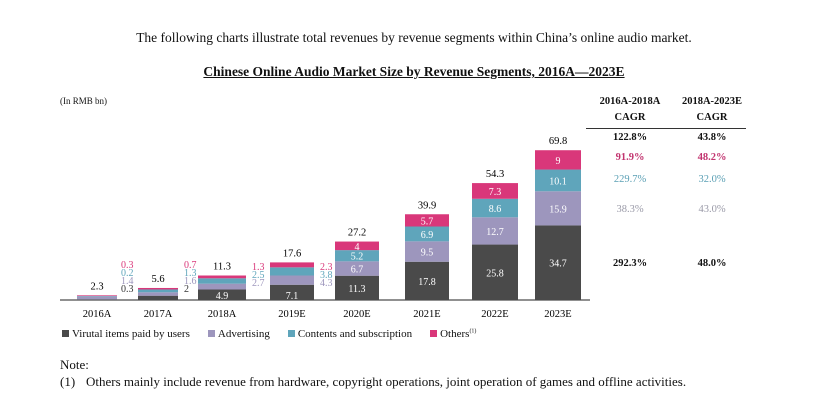 Image resolution: width=828 pixels, height=411 pixels. I want to click on data-label: 9, so click(558, 161).